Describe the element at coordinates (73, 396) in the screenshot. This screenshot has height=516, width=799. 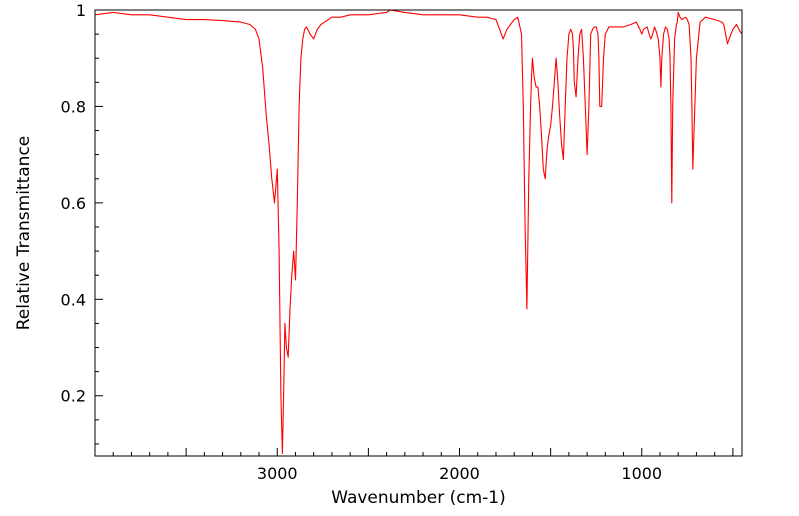
I see `y-tick-label: 0.2` at that location.